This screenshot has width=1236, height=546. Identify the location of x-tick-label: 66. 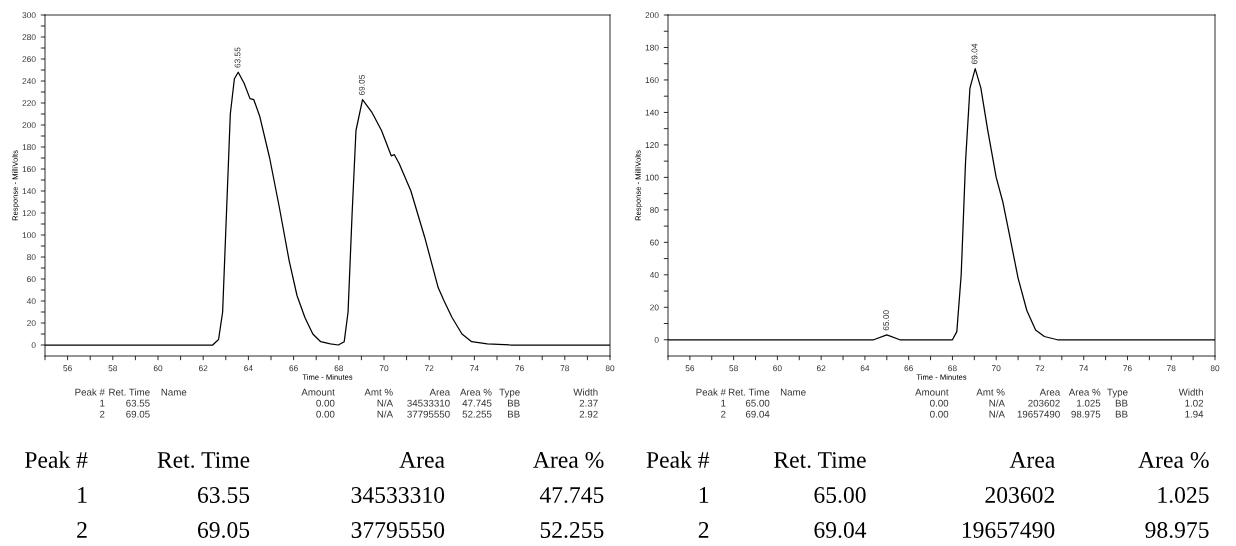
(293, 368).